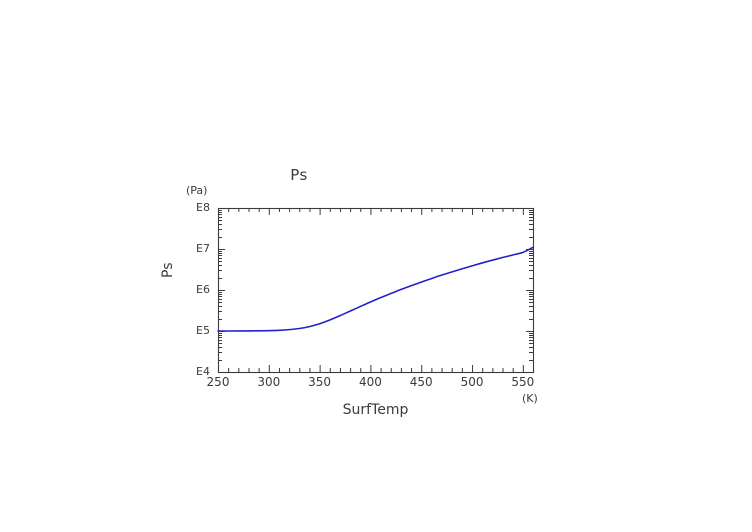 Image resolution: width=752 pixels, height=532 pixels. Describe the element at coordinates (472, 382) in the screenshot. I see `x-tick-label: 500` at that location.